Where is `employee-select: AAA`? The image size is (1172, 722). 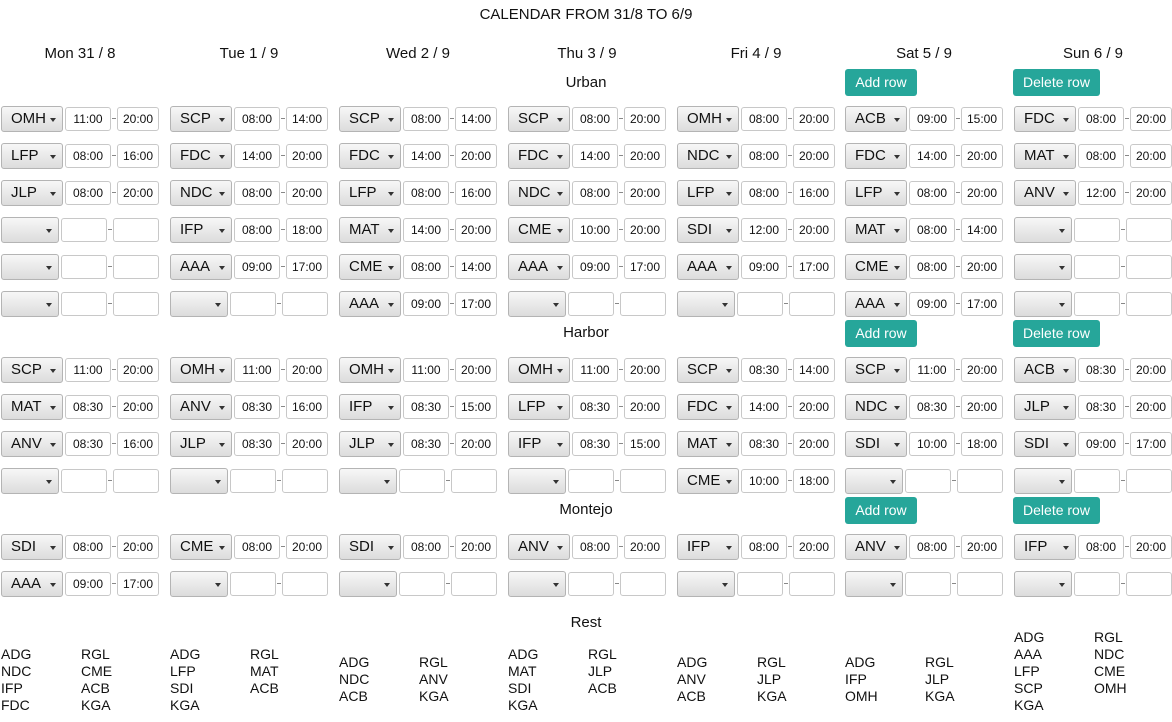 employee-select: AAA is located at coordinates (708, 267).